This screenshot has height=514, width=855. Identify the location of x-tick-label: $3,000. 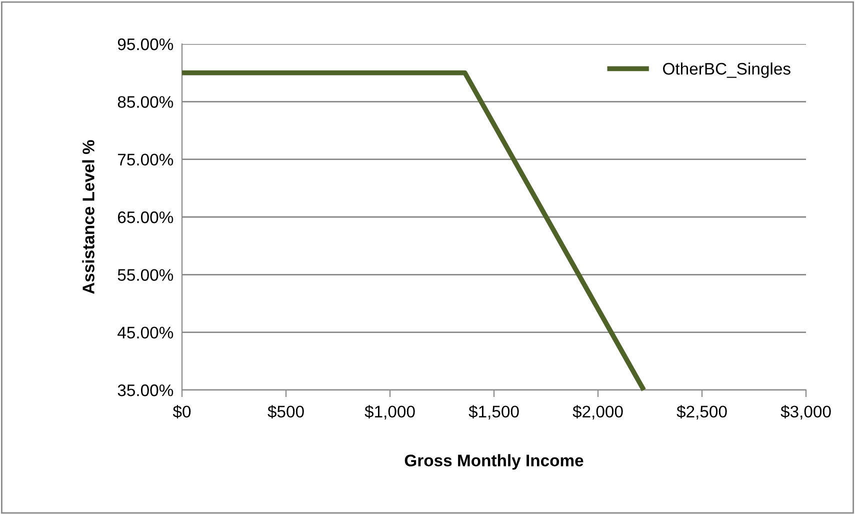
(805, 412).